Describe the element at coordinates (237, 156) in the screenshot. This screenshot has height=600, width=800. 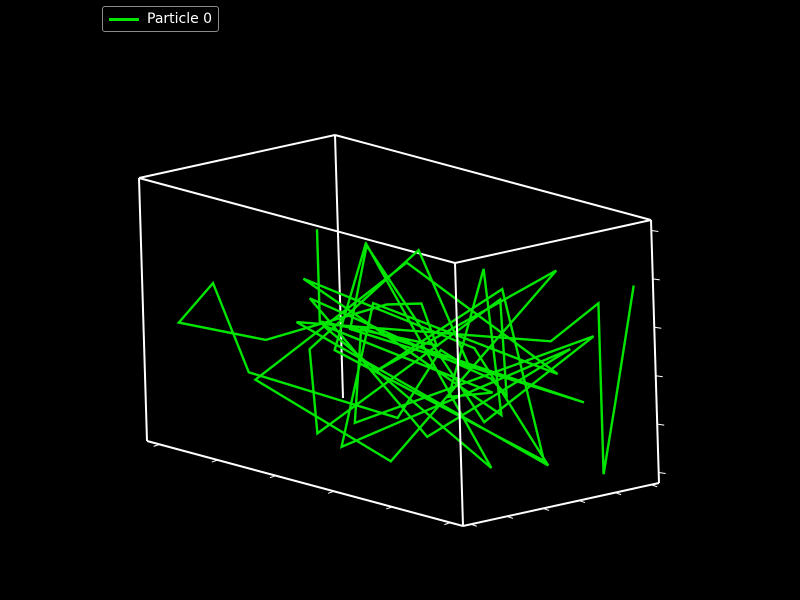
I see `box-edge-left-top` at that location.